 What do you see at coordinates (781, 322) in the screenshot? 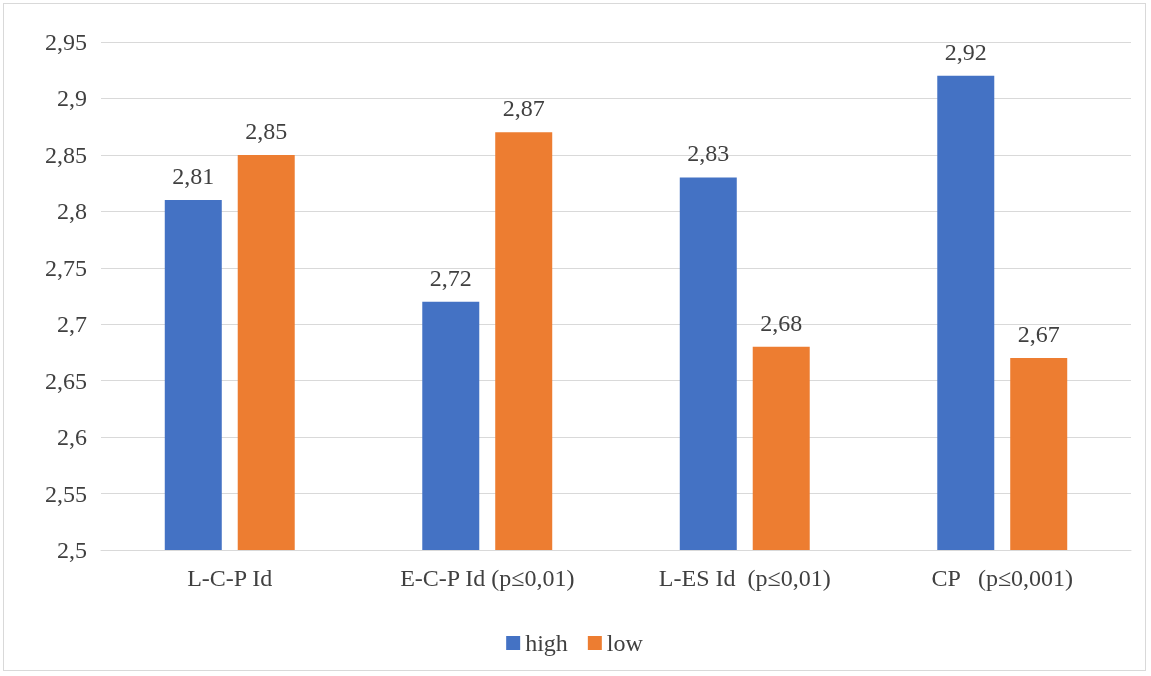
I see `data-label: 2,68` at bounding box center [781, 322].